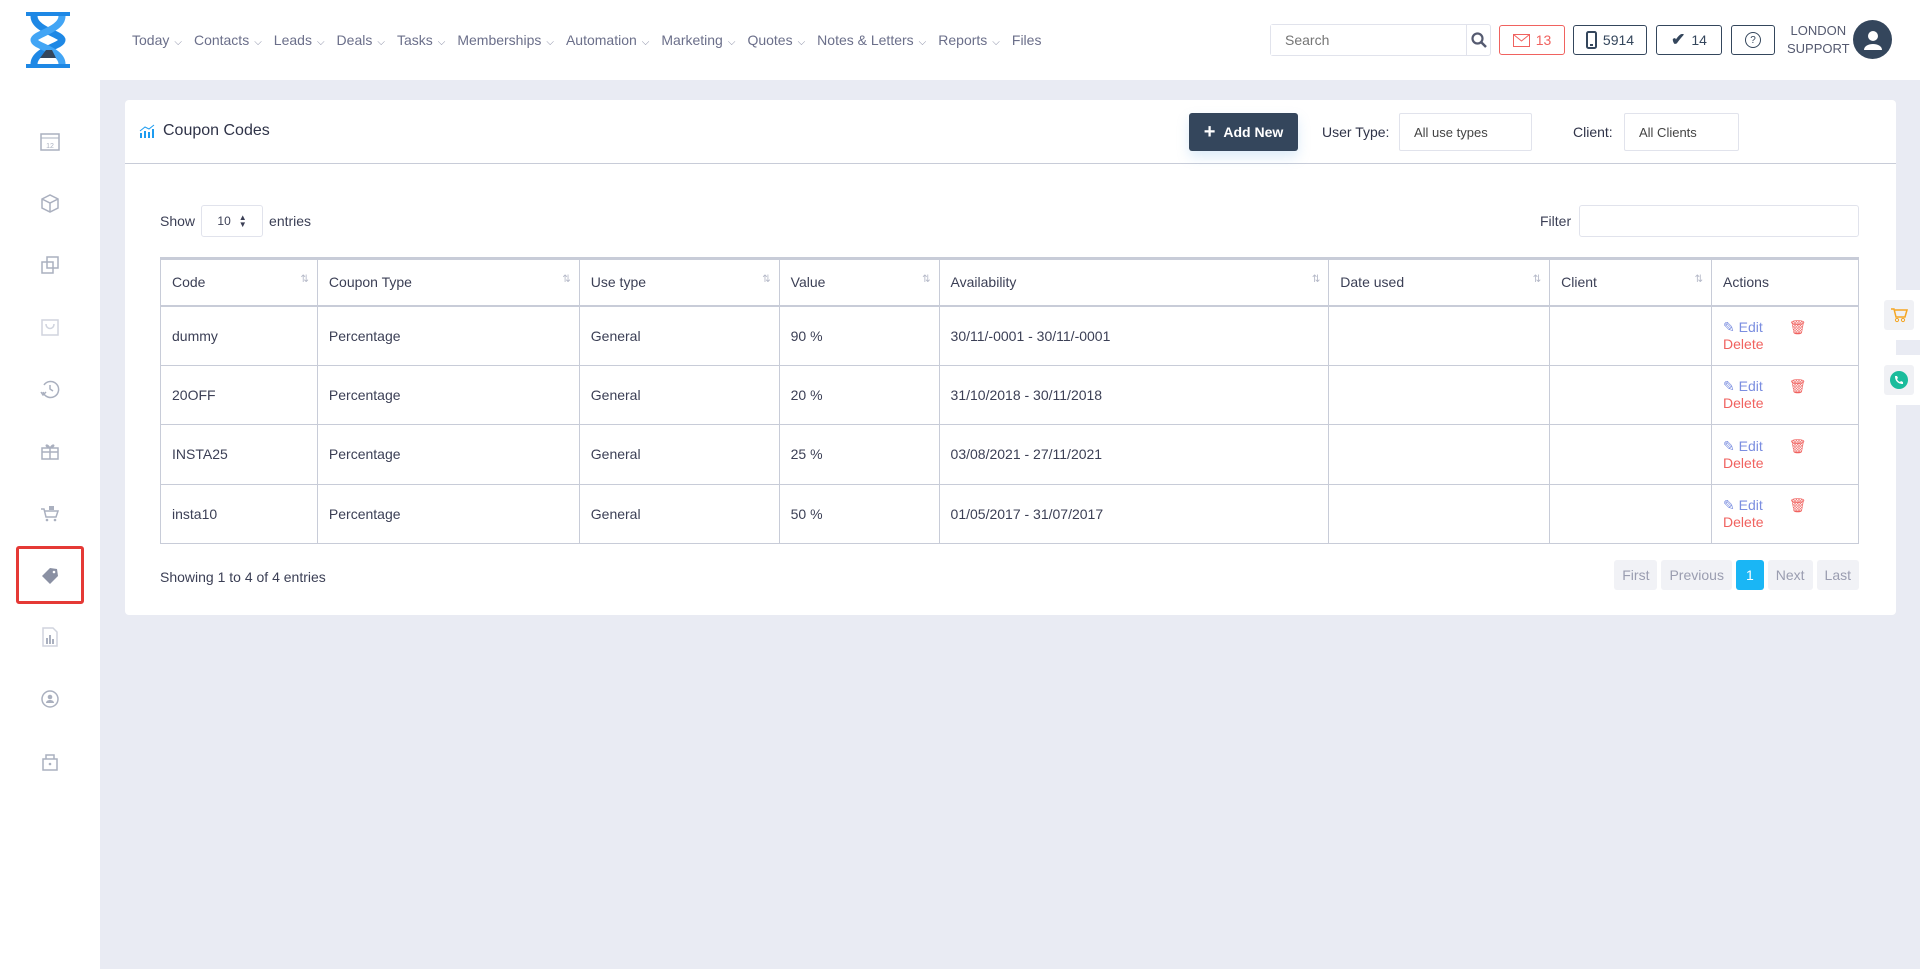 The height and width of the screenshot is (969, 1920). Describe the element at coordinates (607, 40) in the screenshot. I see `nav-item-automation: Automation ⌵` at that location.